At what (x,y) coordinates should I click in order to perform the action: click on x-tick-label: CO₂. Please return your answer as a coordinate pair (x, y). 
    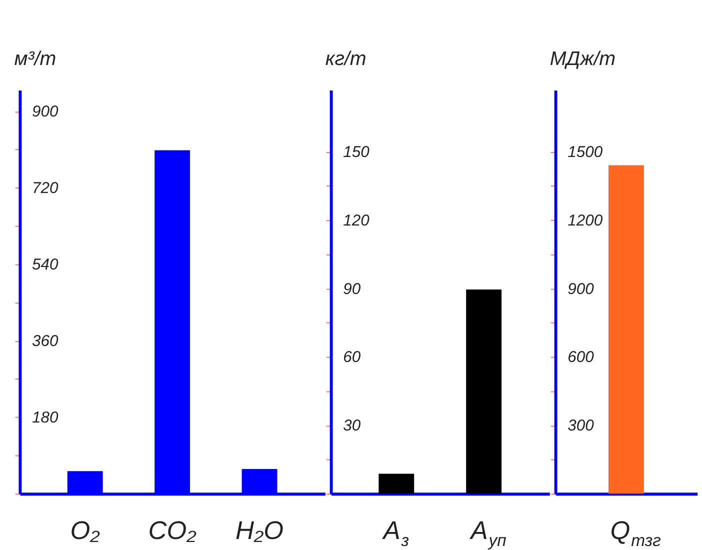
    Looking at the image, I should click on (172, 530).